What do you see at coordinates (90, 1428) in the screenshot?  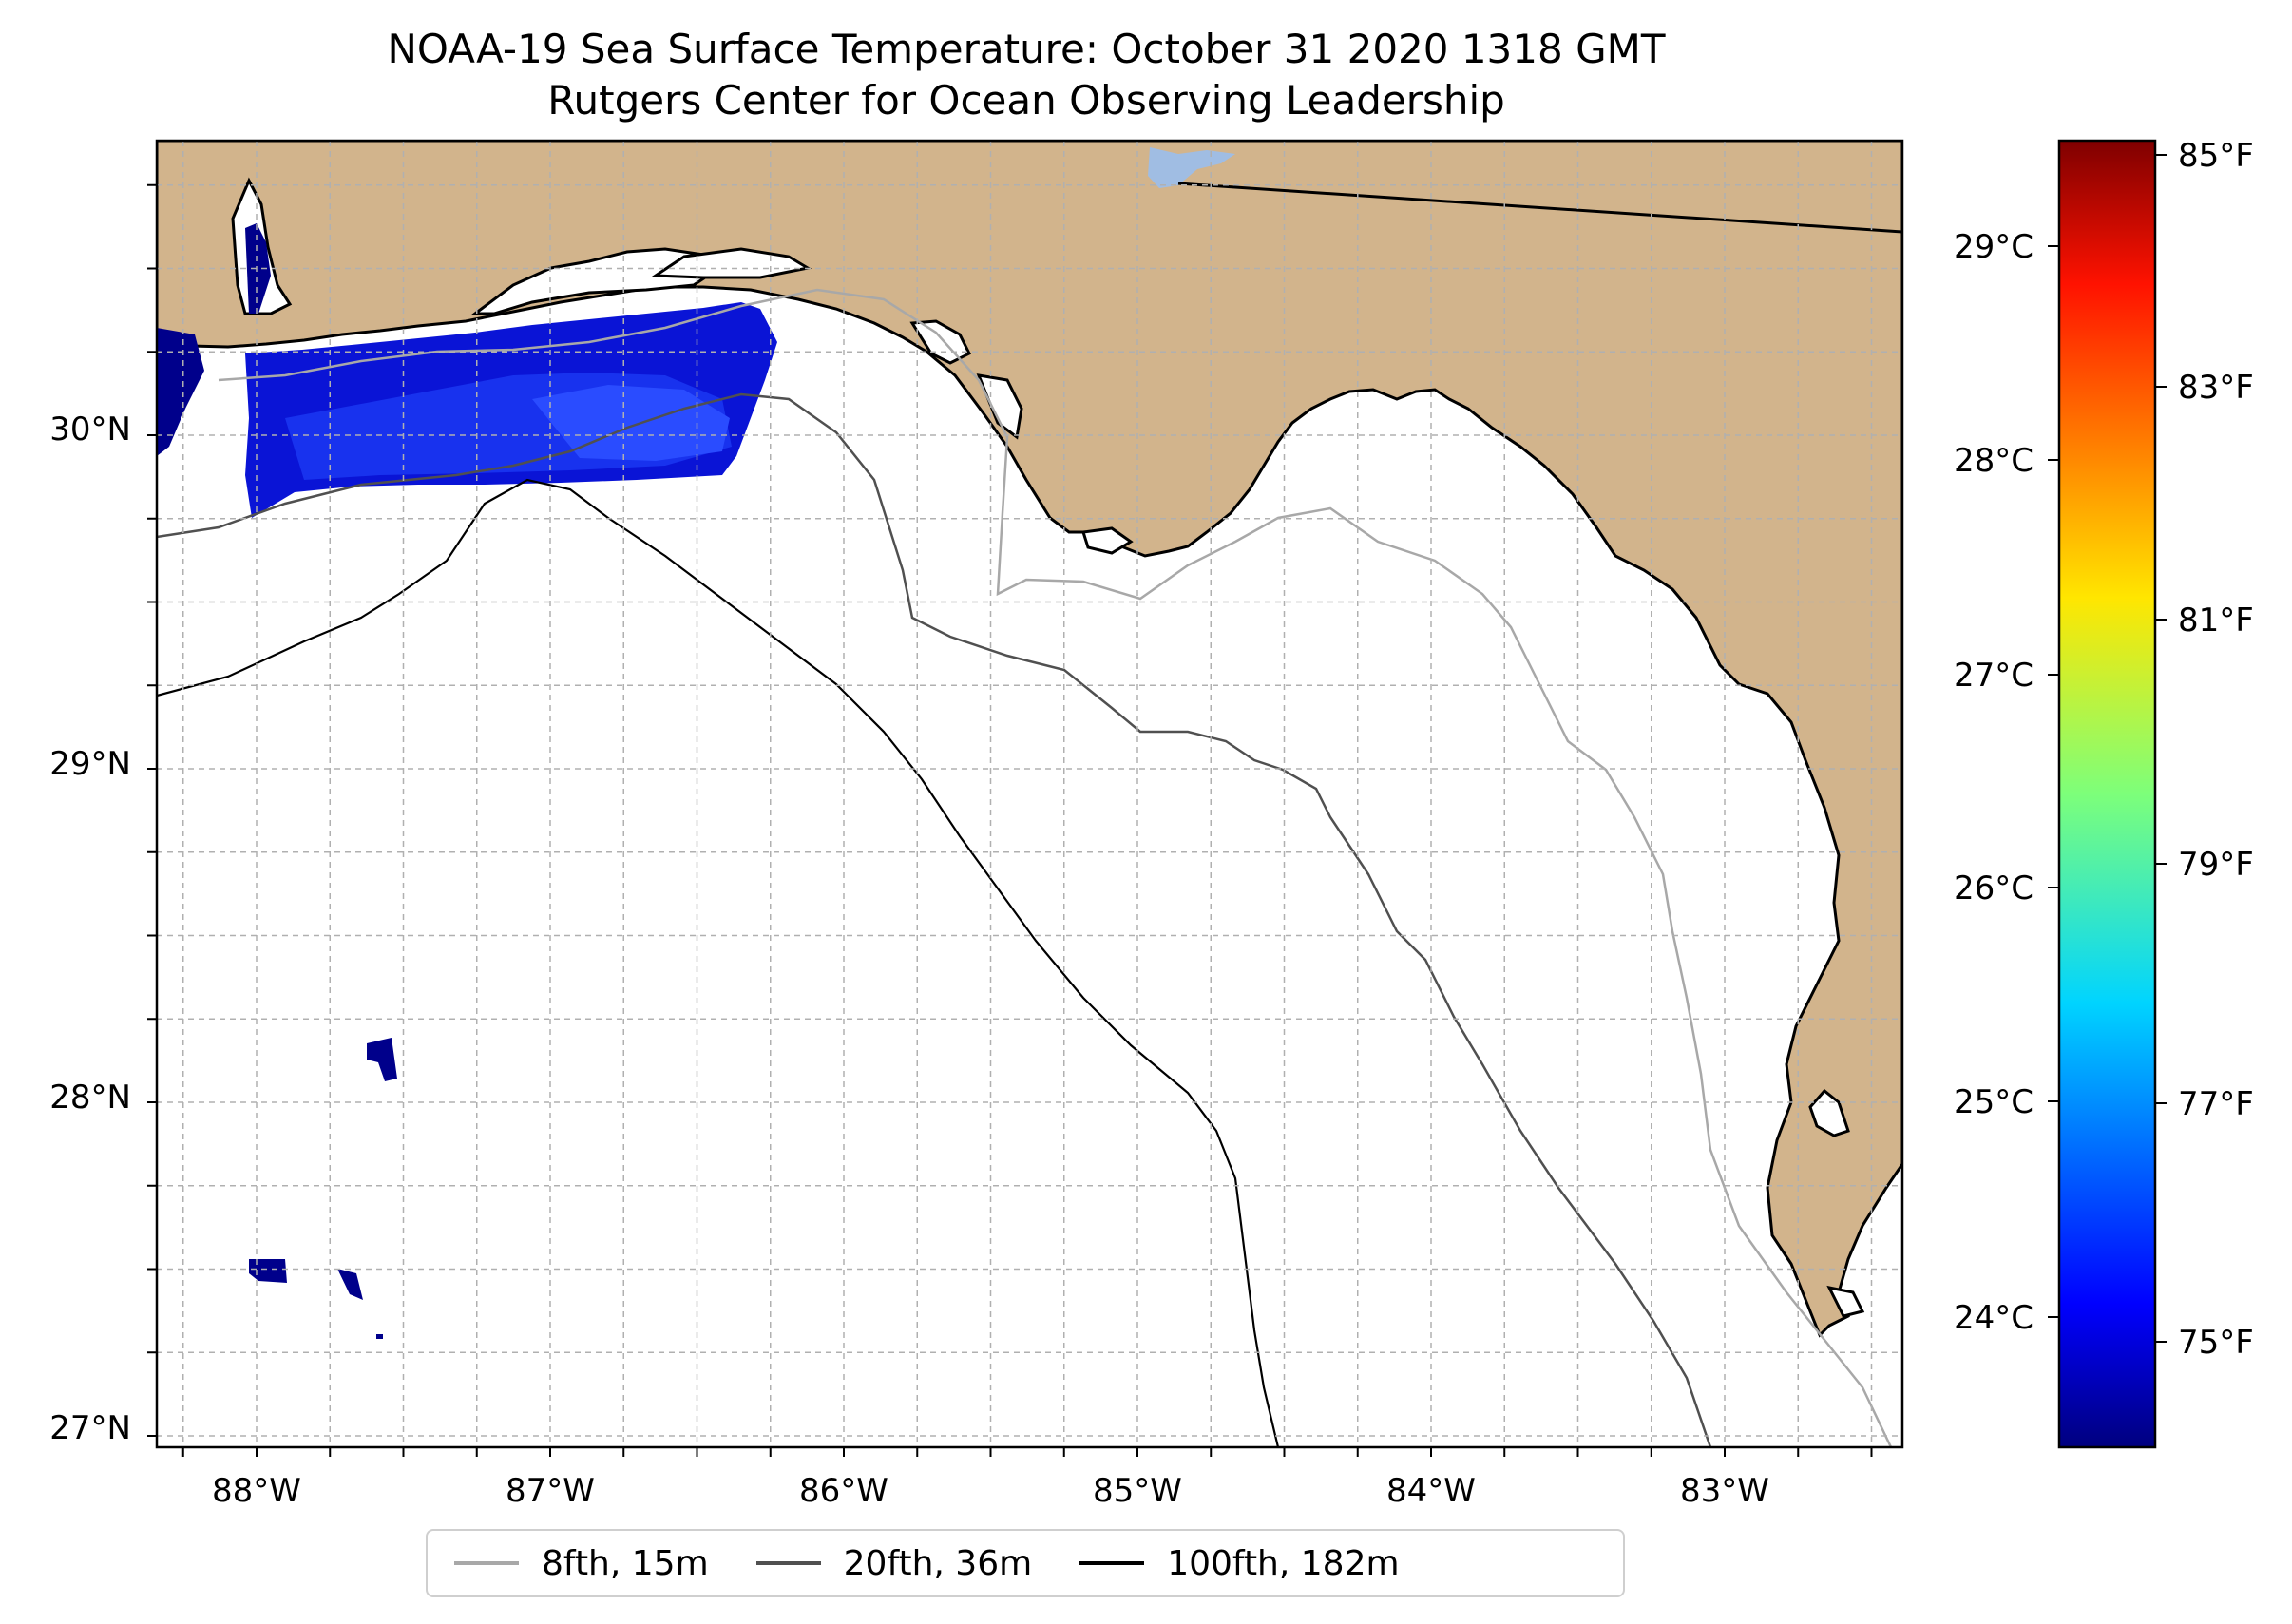 I see `lat-label: 27°N` at bounding box center [90, 1428].